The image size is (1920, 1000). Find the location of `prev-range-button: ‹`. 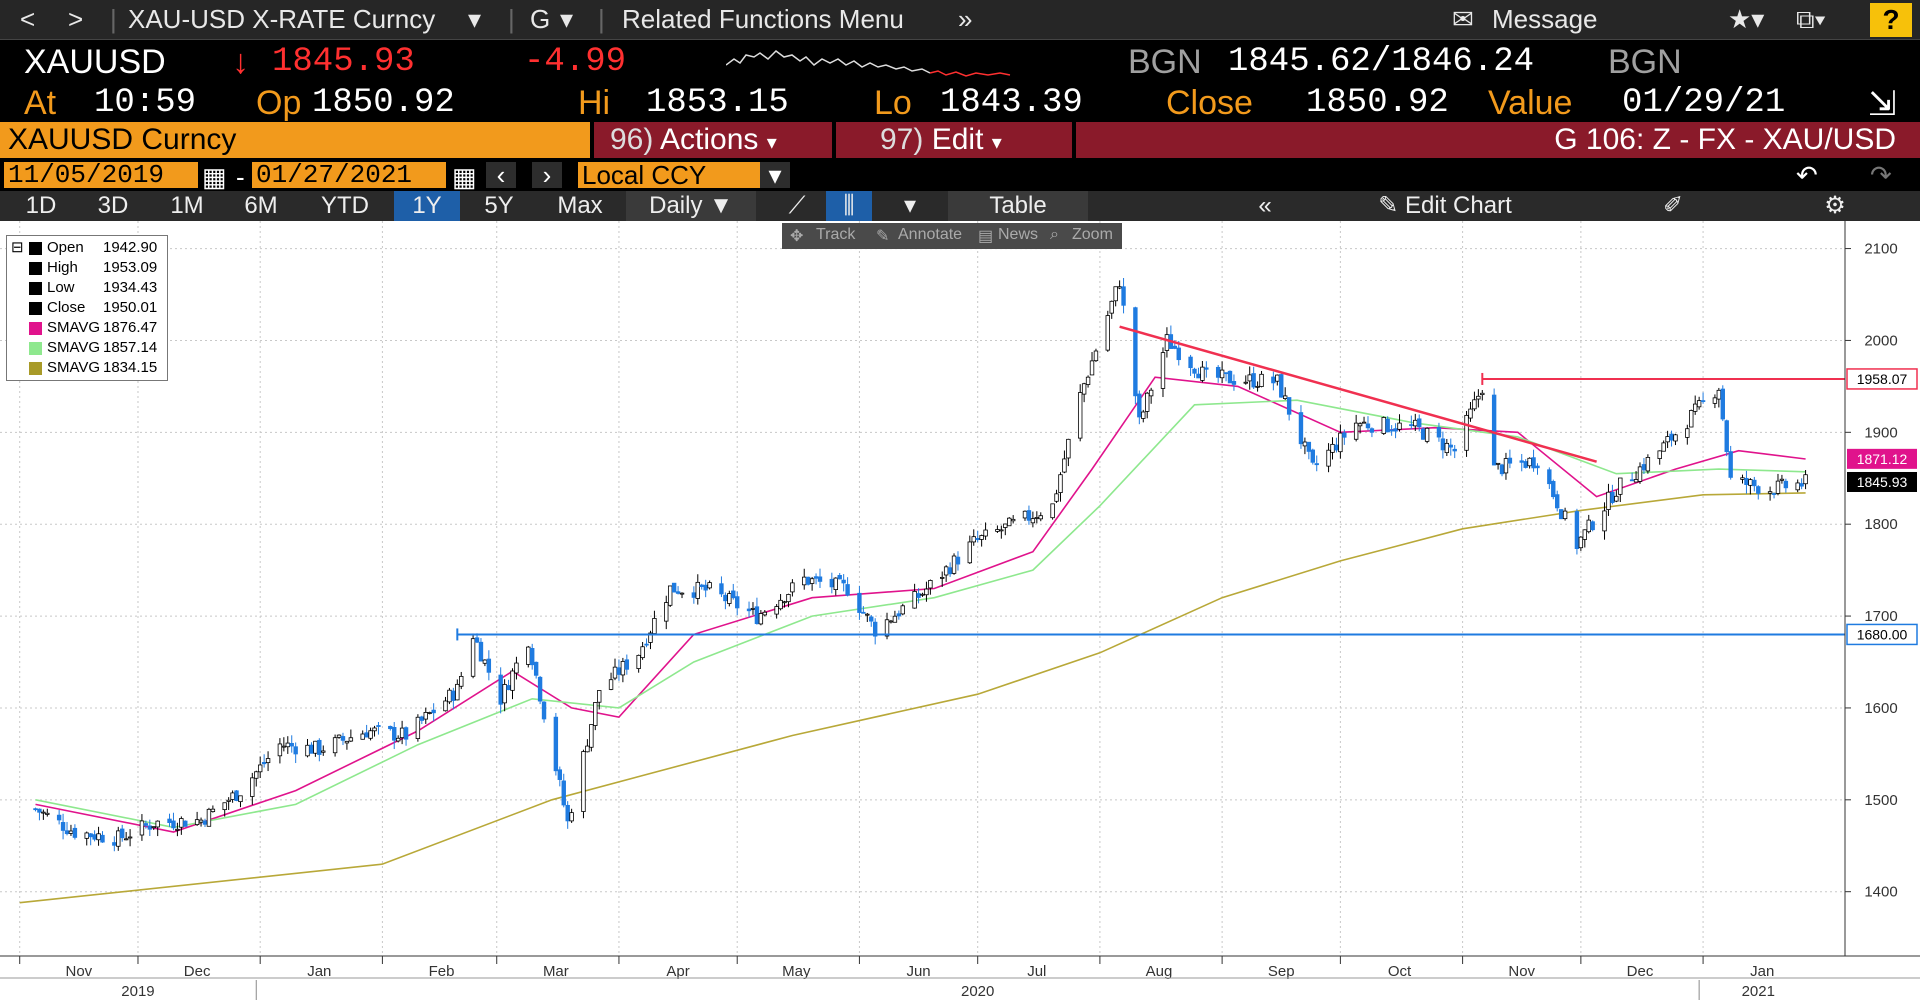

prev-range-button: ‹ is located at coordinates (501, 175).